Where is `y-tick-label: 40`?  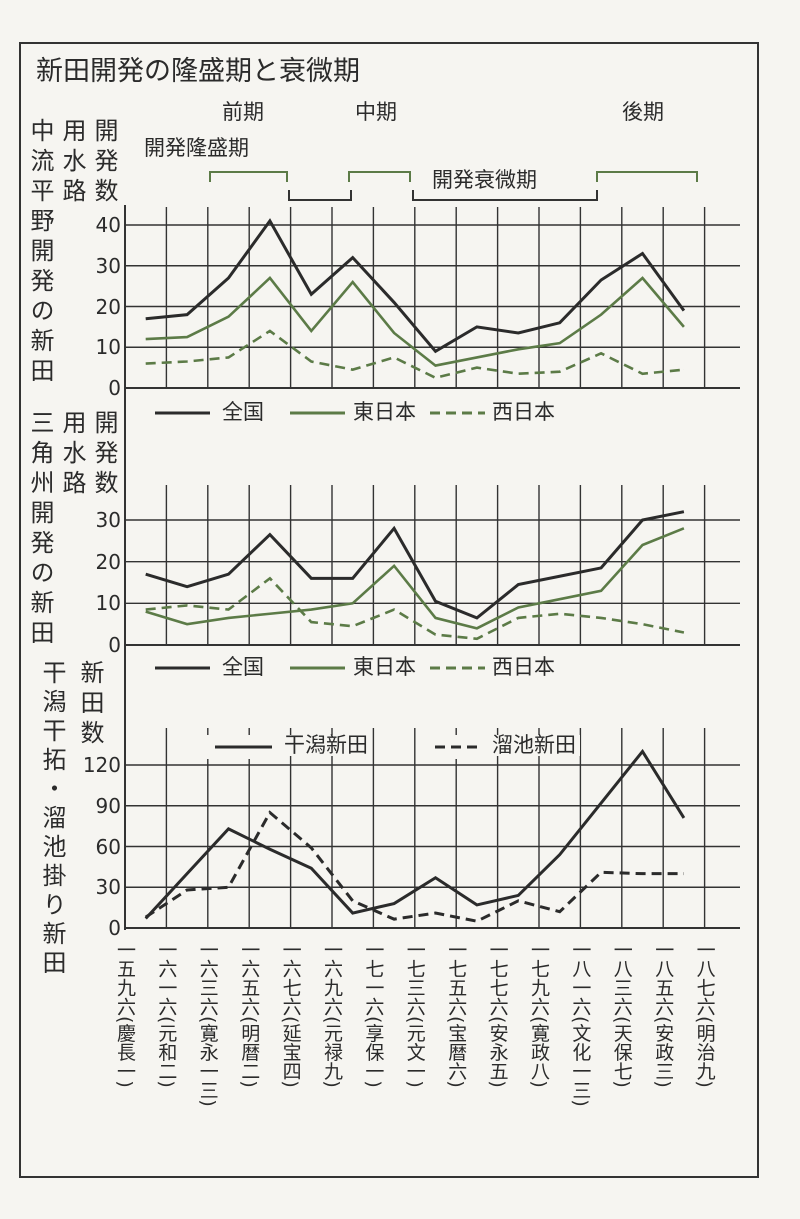 y-tick-label: 40 is located at coordinates (108, 225).